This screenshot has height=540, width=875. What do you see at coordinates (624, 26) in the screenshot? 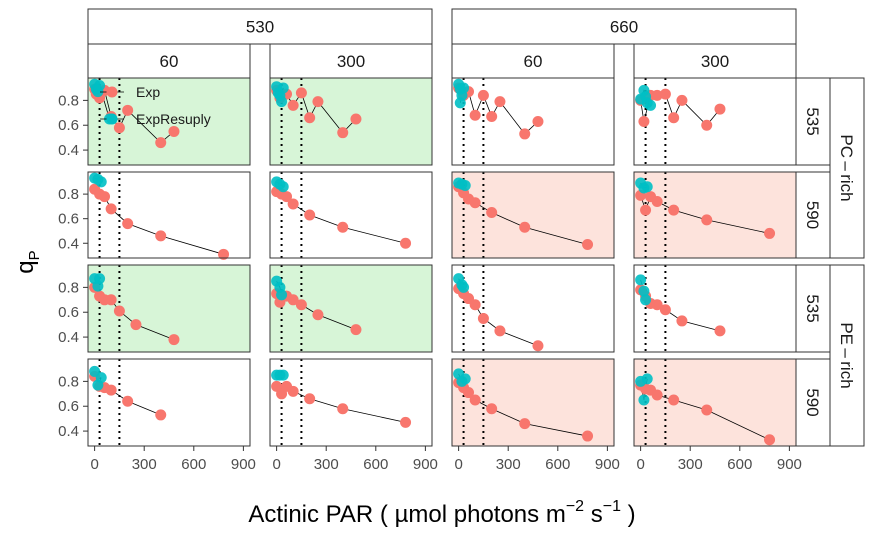
I see `strip-group-box` at bounding box center [624, 26].